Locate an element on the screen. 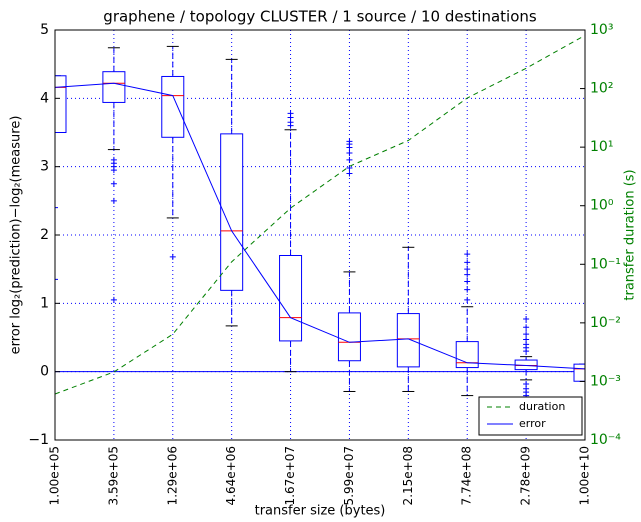 The width and height of the screenshot is (641, 522). y2-tick-label: 10⁻¹ is located at coordinates (605, 264).